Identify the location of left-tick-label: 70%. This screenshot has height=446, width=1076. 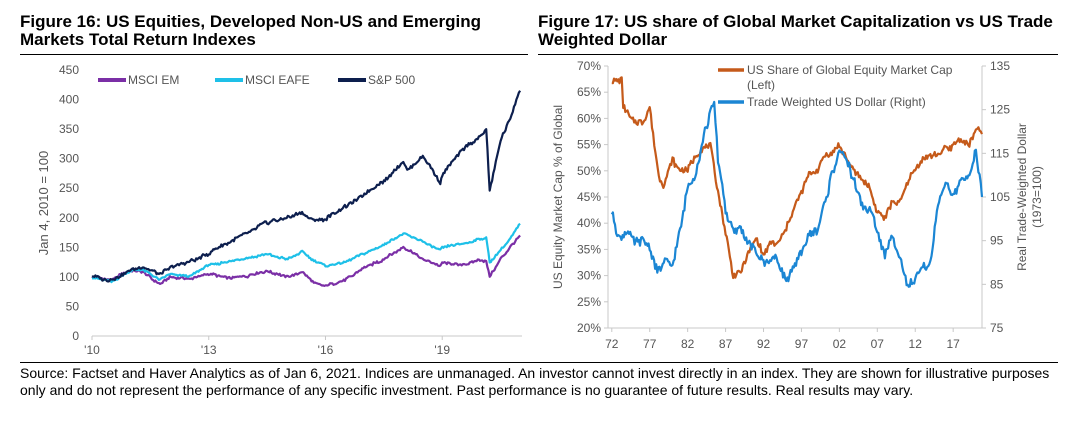
(589, 66).